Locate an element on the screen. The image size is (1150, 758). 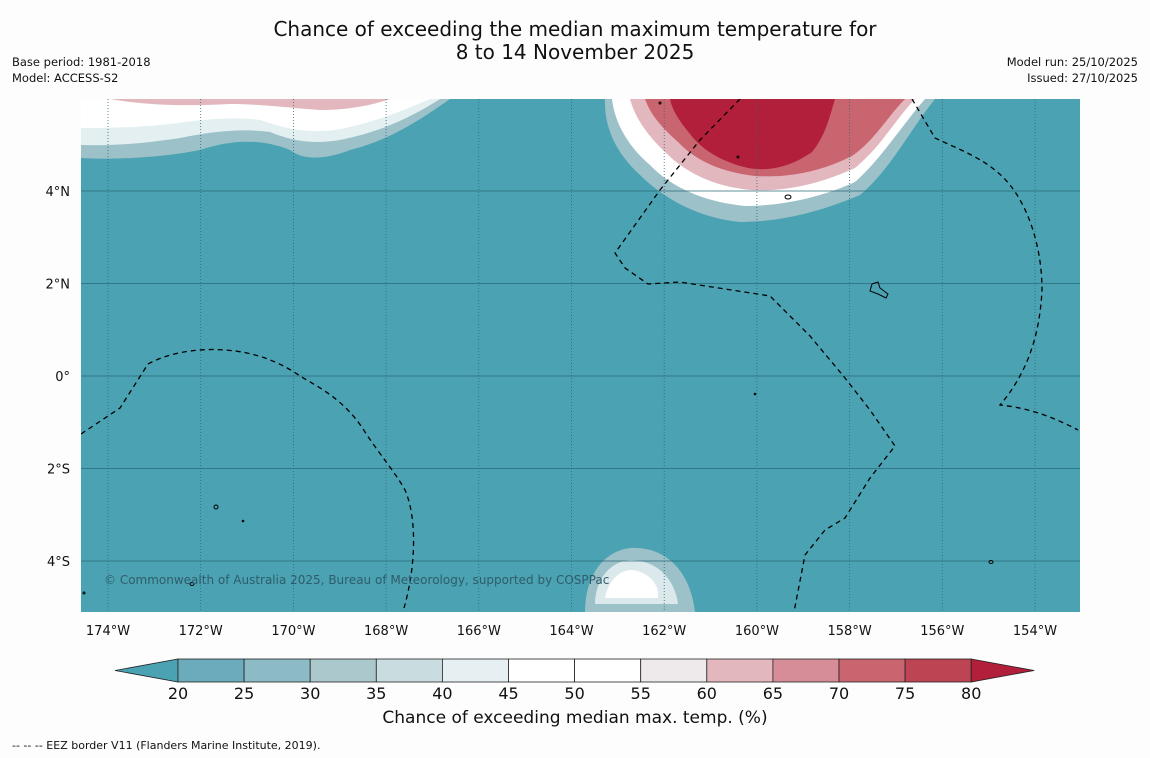
lat-label: 2°N is located at coordinates (58, 285).